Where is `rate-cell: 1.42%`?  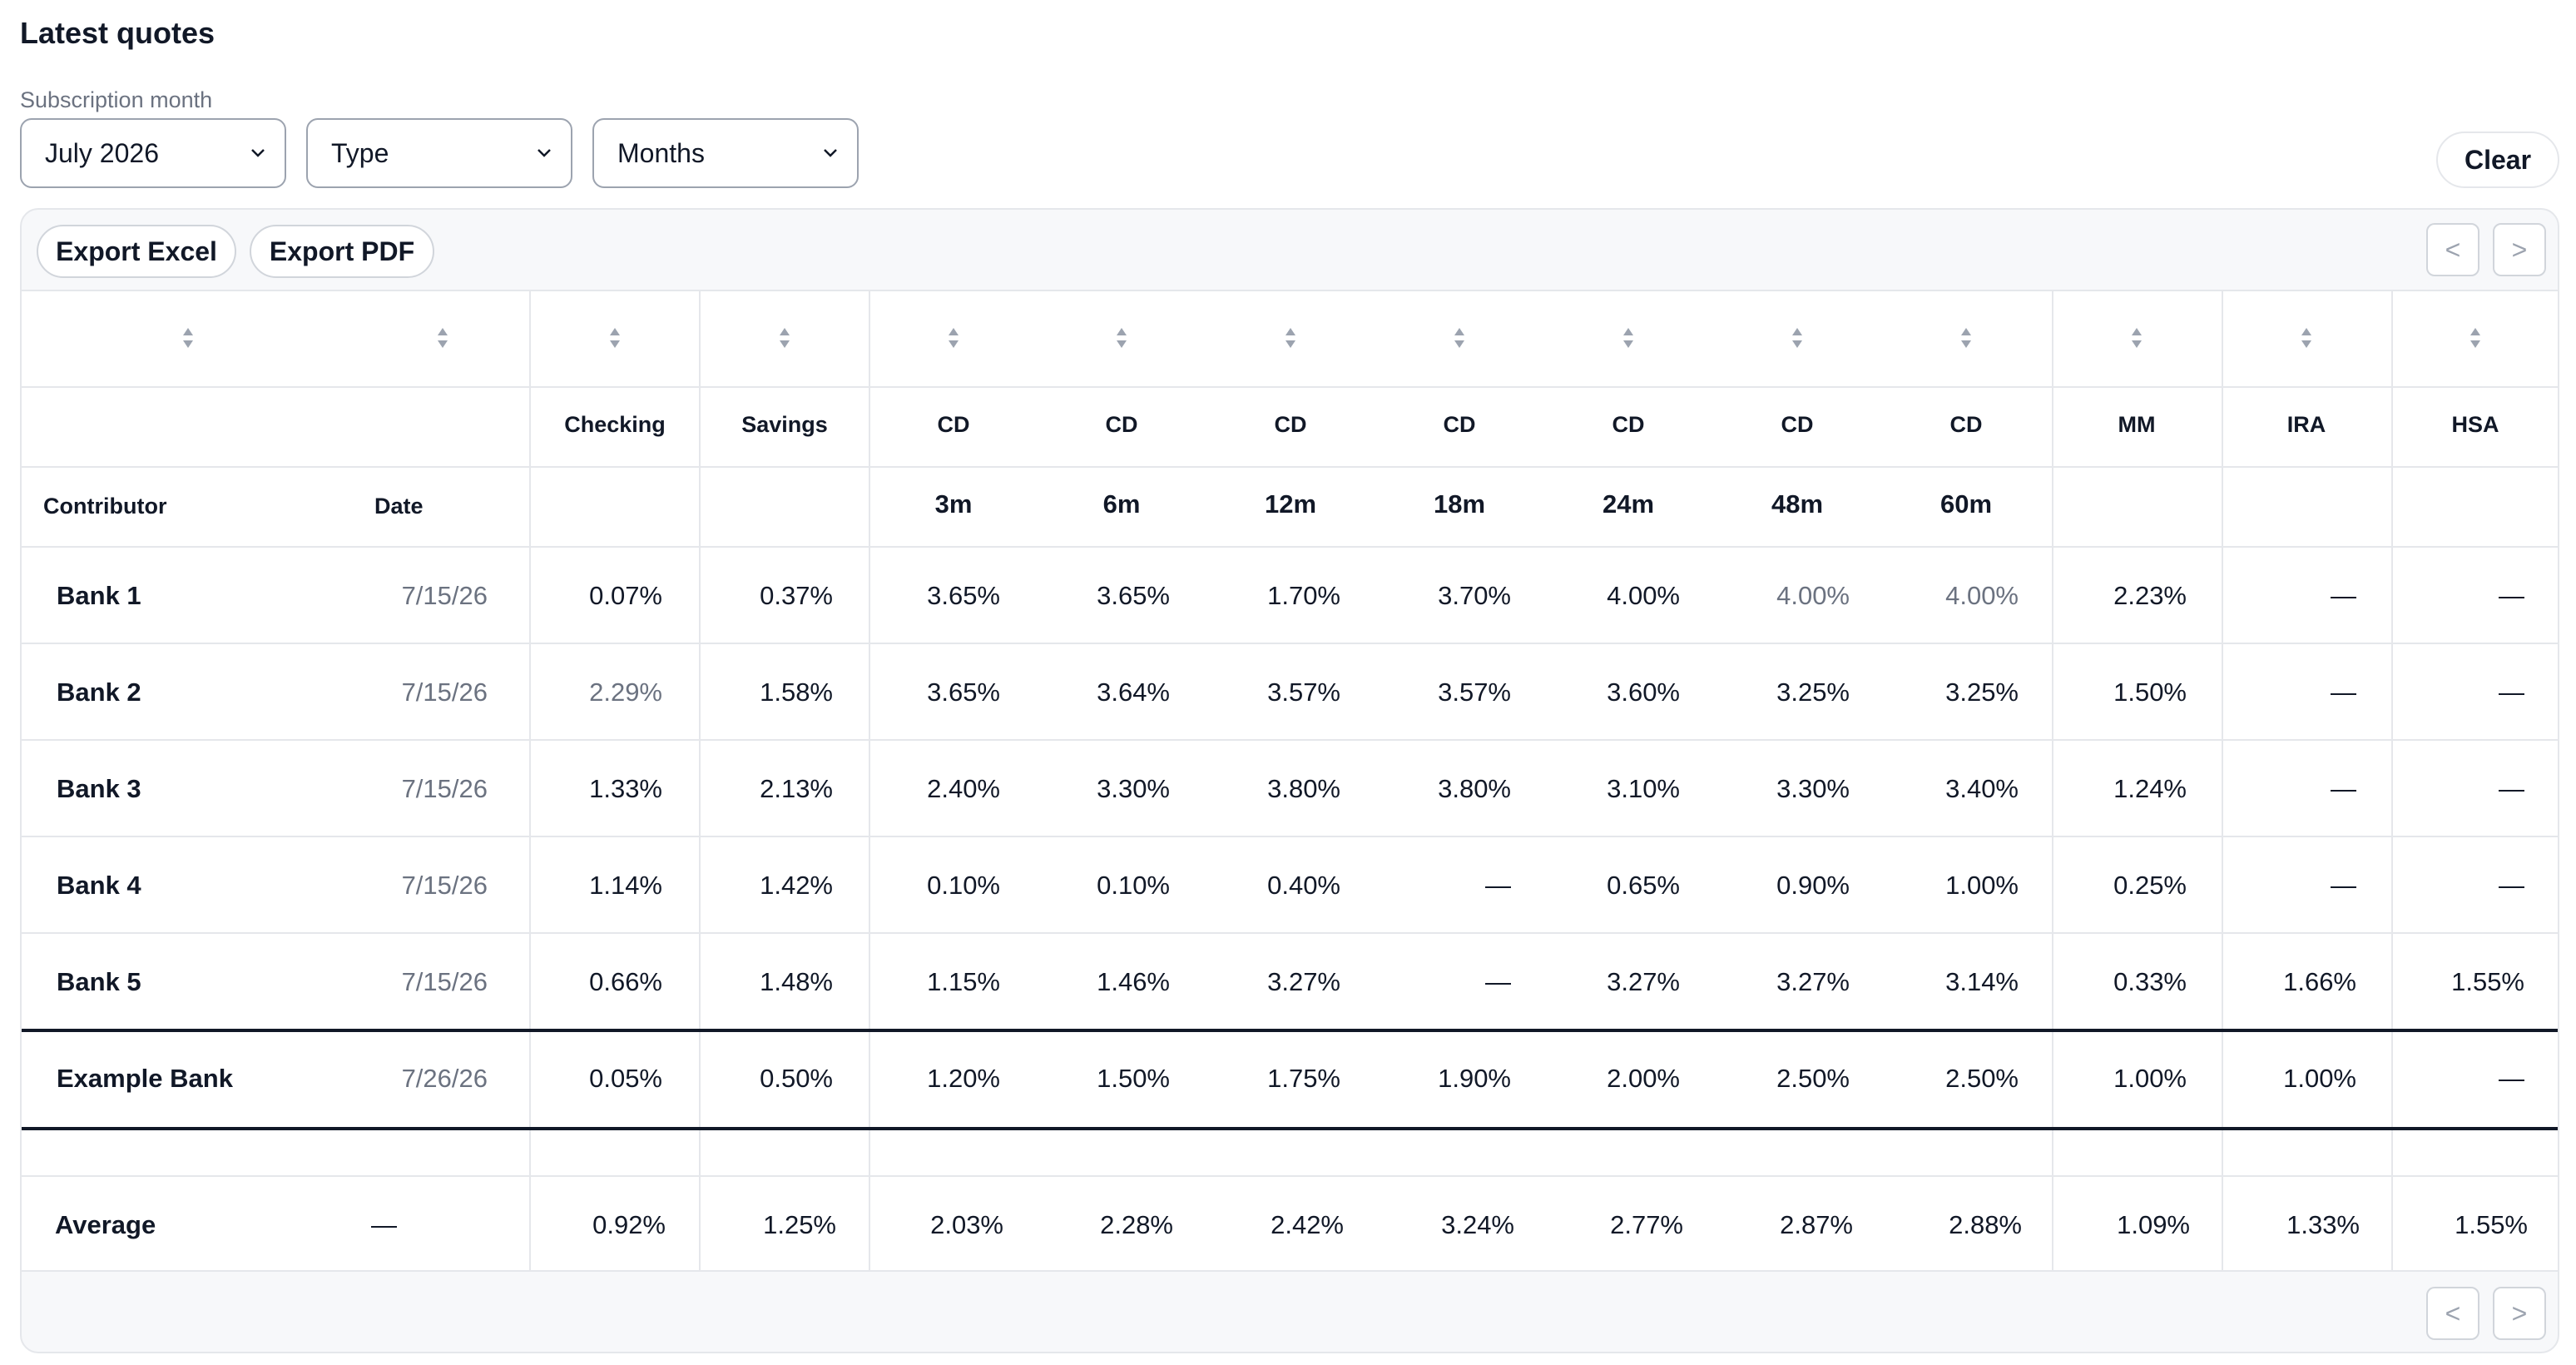
rate-cell: 1.42% is located at coordinates (797, 885).